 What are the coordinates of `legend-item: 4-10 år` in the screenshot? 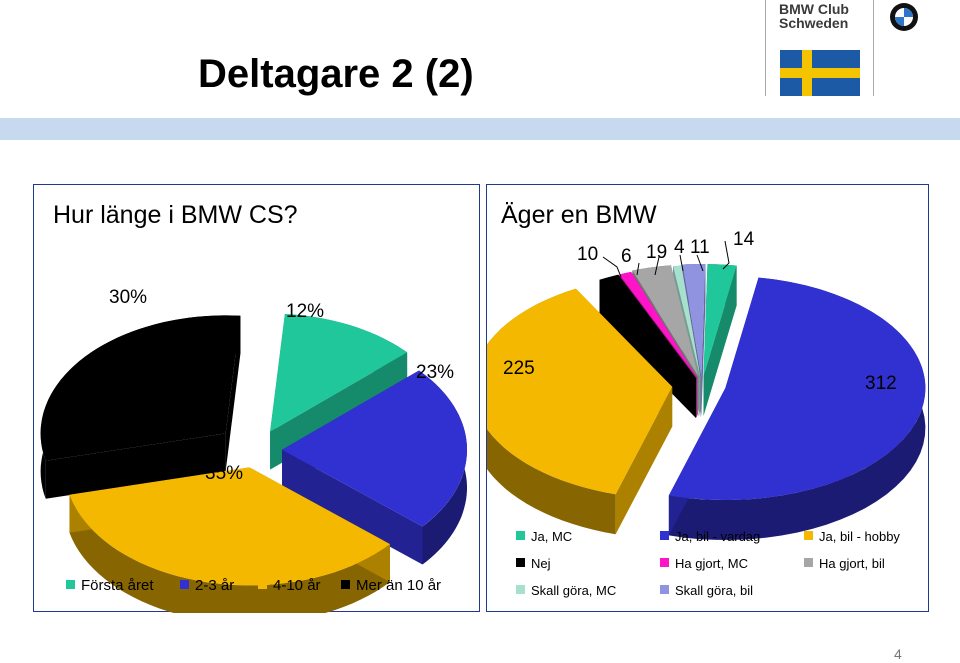 It's located at (289, 586).